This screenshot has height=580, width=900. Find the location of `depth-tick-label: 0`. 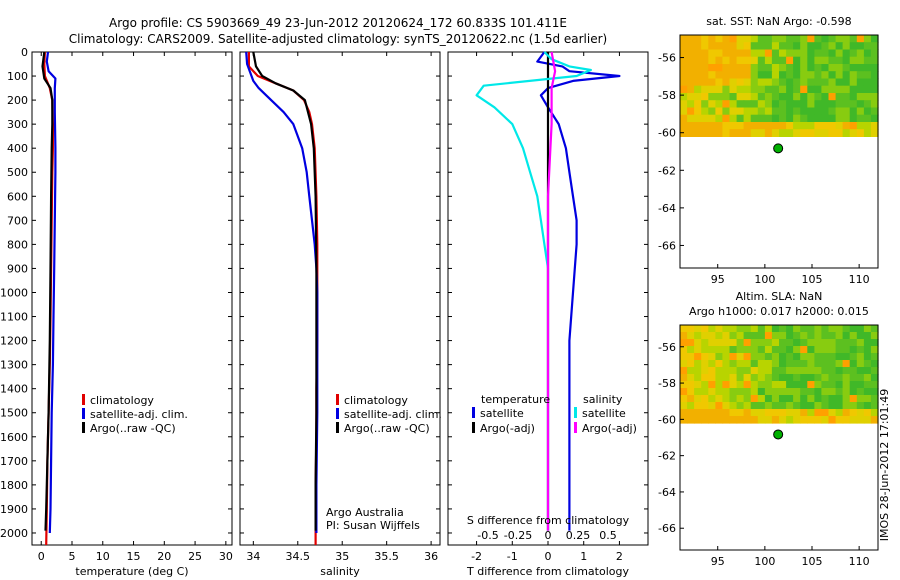

depth-tick-label: 0 is located at coordinates (24, 52).